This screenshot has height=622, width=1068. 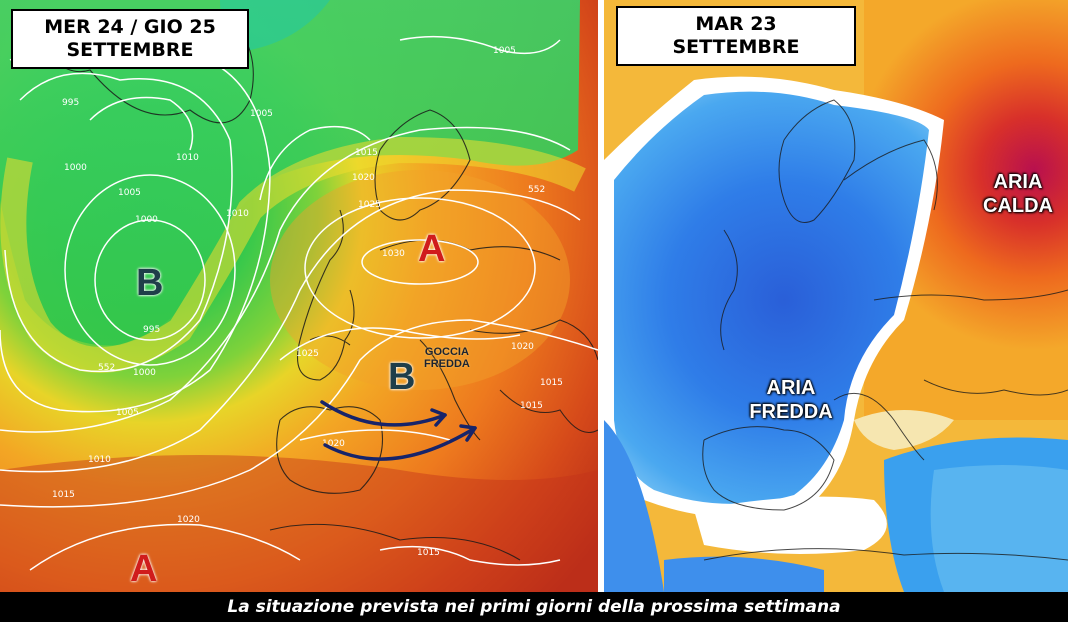 What do you see at coordinates (144, 569) in the screenshot?
I see `high-pressure-azores-label: A` at bounding box center [144, 569].